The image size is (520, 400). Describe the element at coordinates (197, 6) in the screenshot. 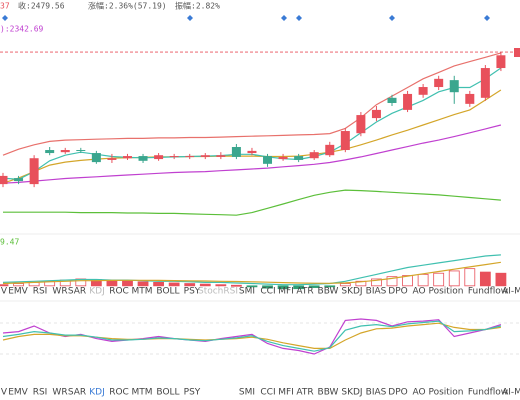

I see `header-item: 振幅:2.82%` at that location.